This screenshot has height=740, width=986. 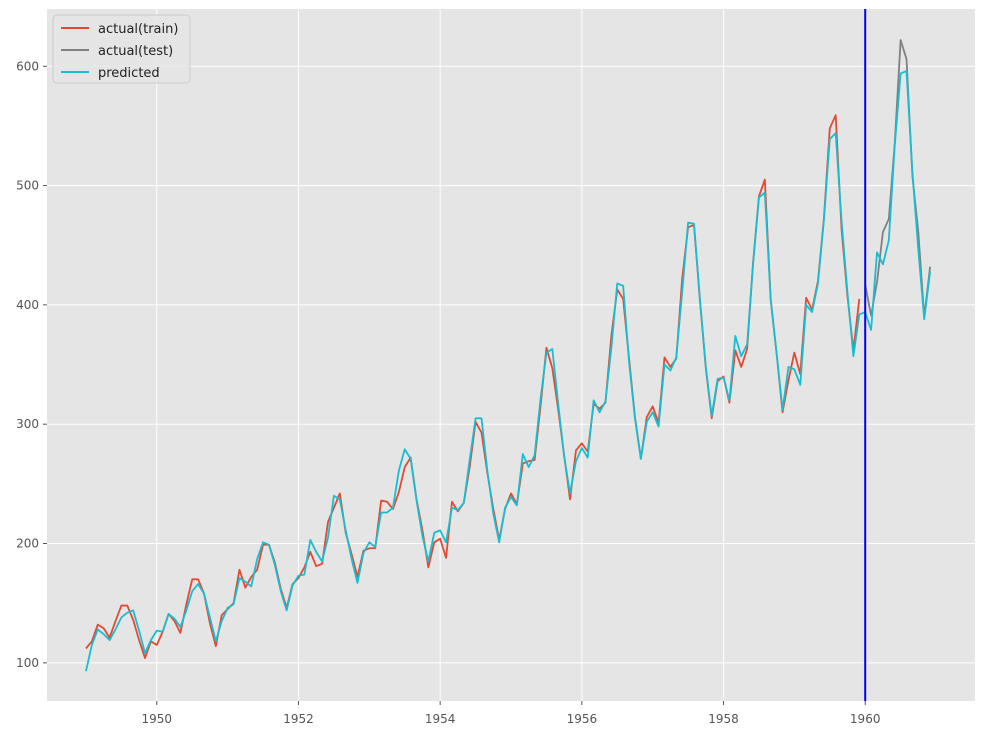 I want to click on legend-label-predicted: predicted, so click(x=129, y=73).